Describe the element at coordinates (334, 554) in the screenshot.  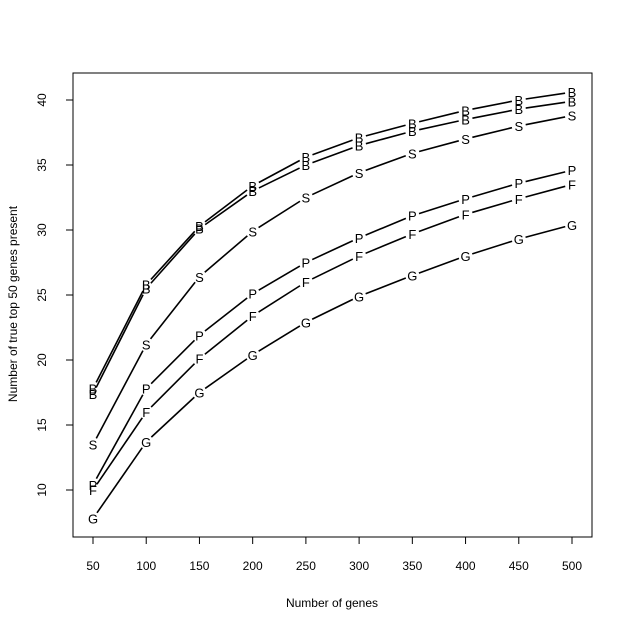
I see `x-axis: 50 100 150 200 250 300 350 400 450 500` at that location.